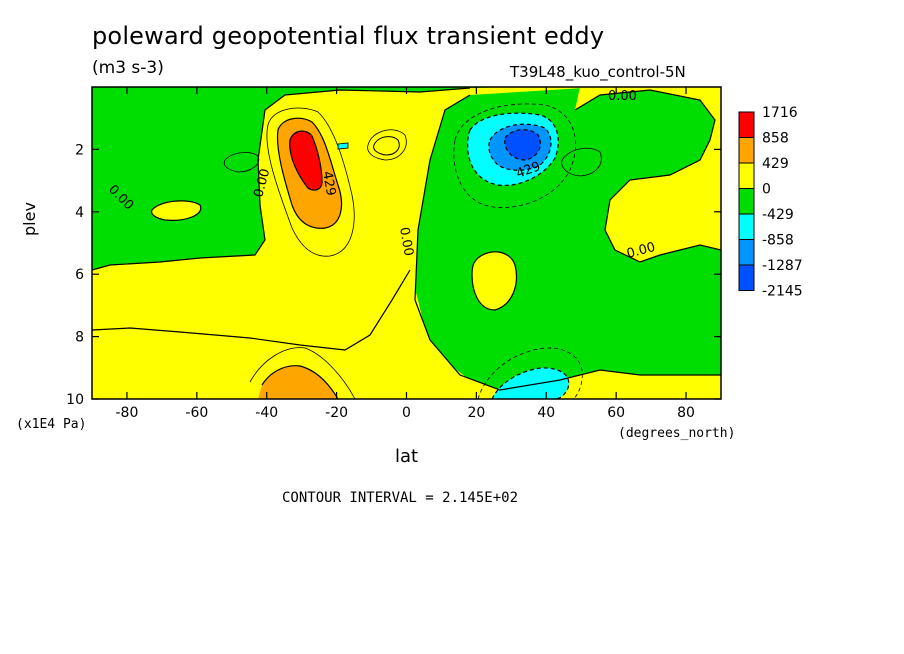 The height and width of the screenshot is (654, 904). What do you see at coordinates (778, 241) in the screenshot?
I see `colorbar-label: -858` at bounding box center [778, 241].